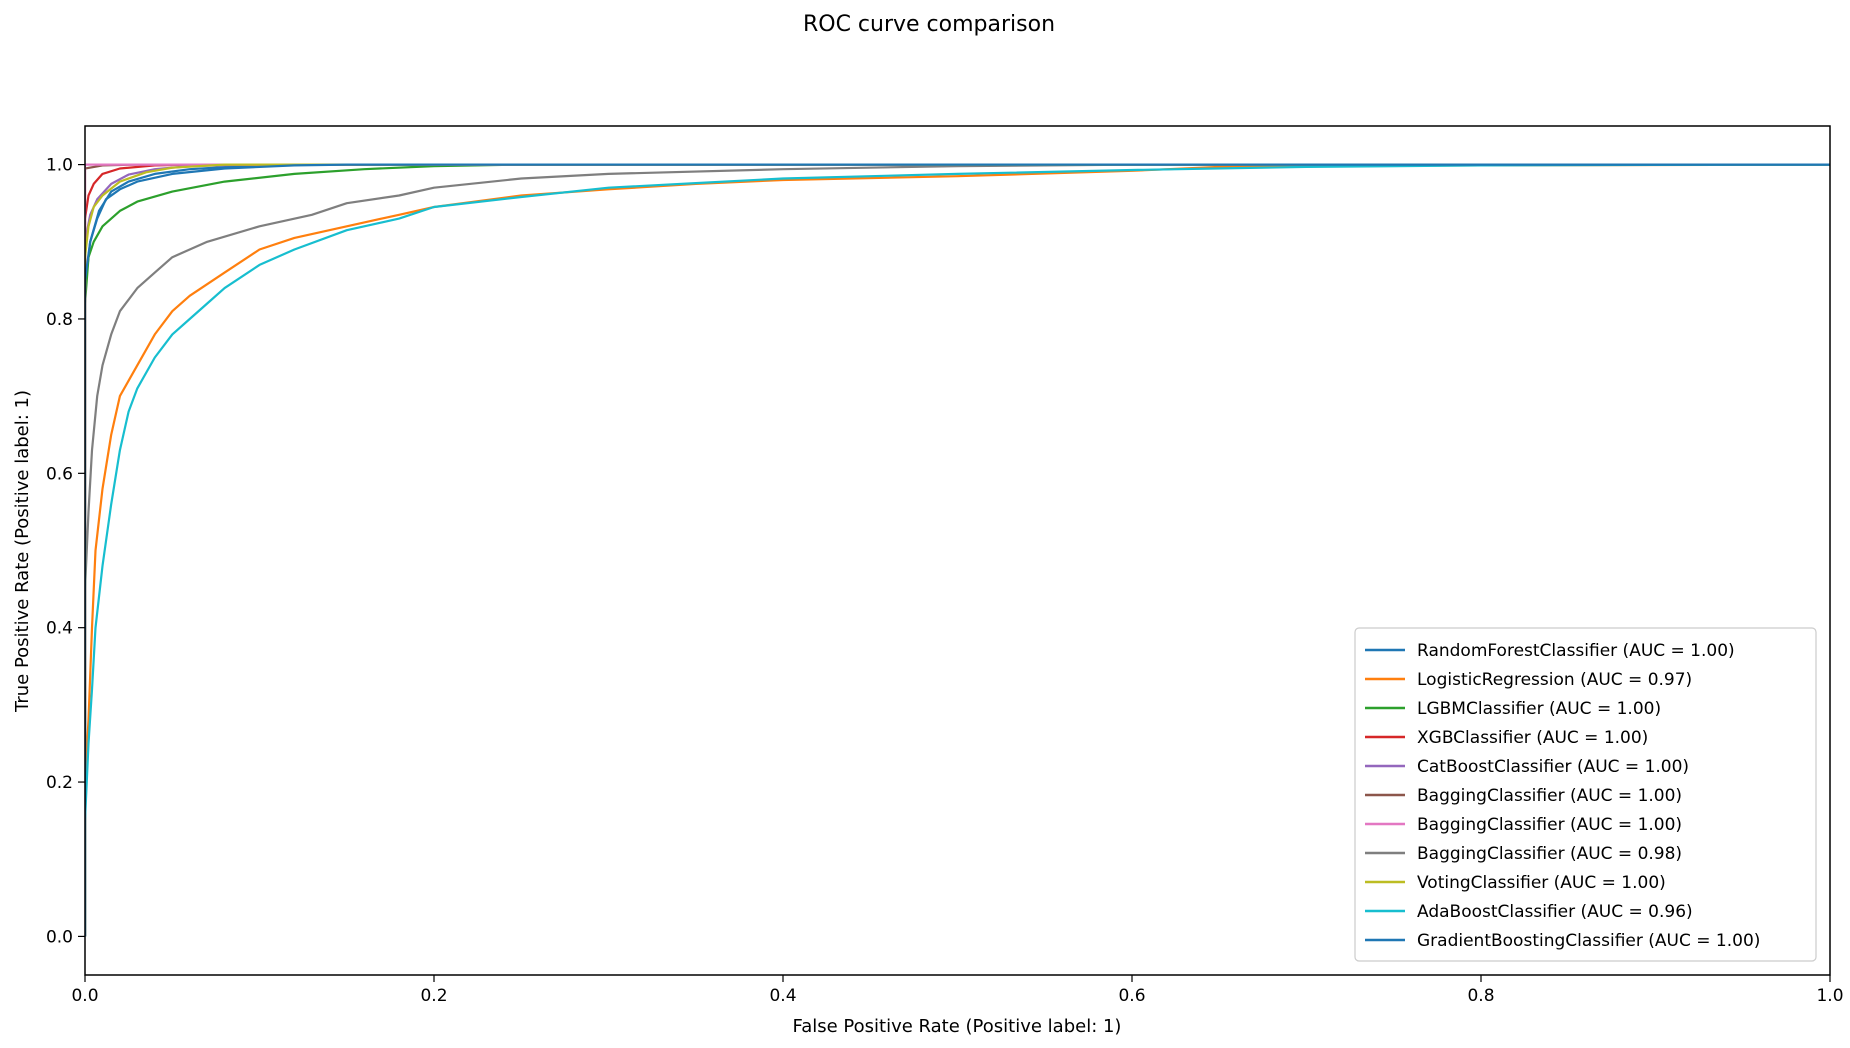  I want to click on legend-label: RandomForestClassifier (AUC = 1.00), so click(1576, 651).